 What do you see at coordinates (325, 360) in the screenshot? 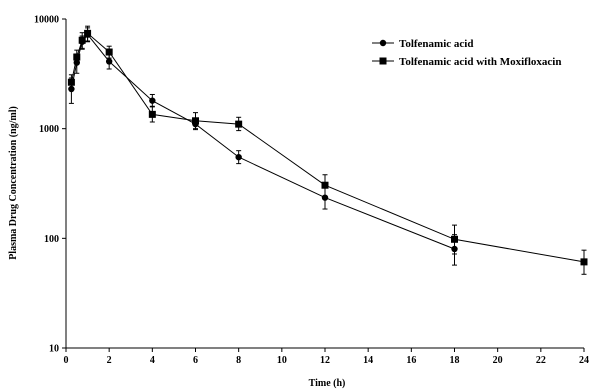
I see `x-tick-label: 12` at bounding box center [325, 360].